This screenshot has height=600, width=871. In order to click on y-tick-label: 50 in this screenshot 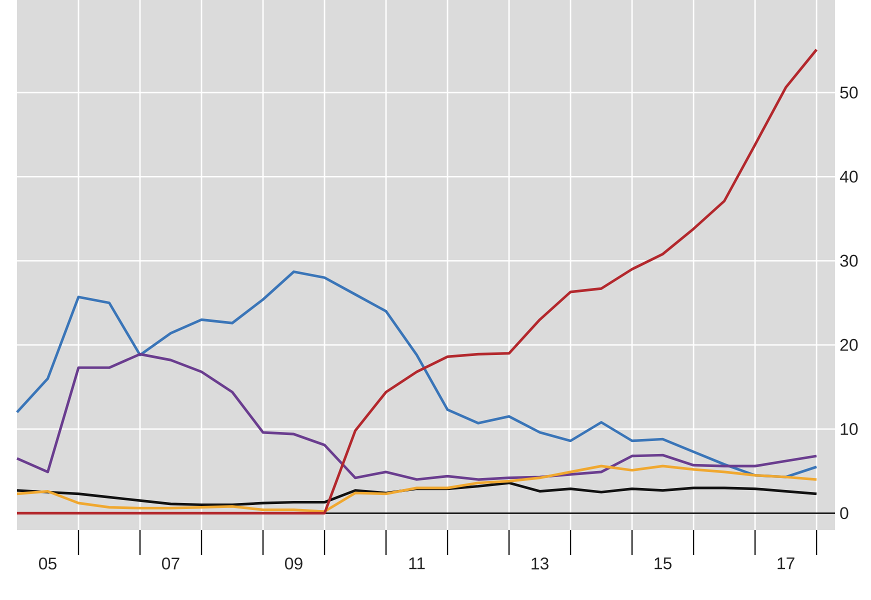, I will do `click(849, 92)`.